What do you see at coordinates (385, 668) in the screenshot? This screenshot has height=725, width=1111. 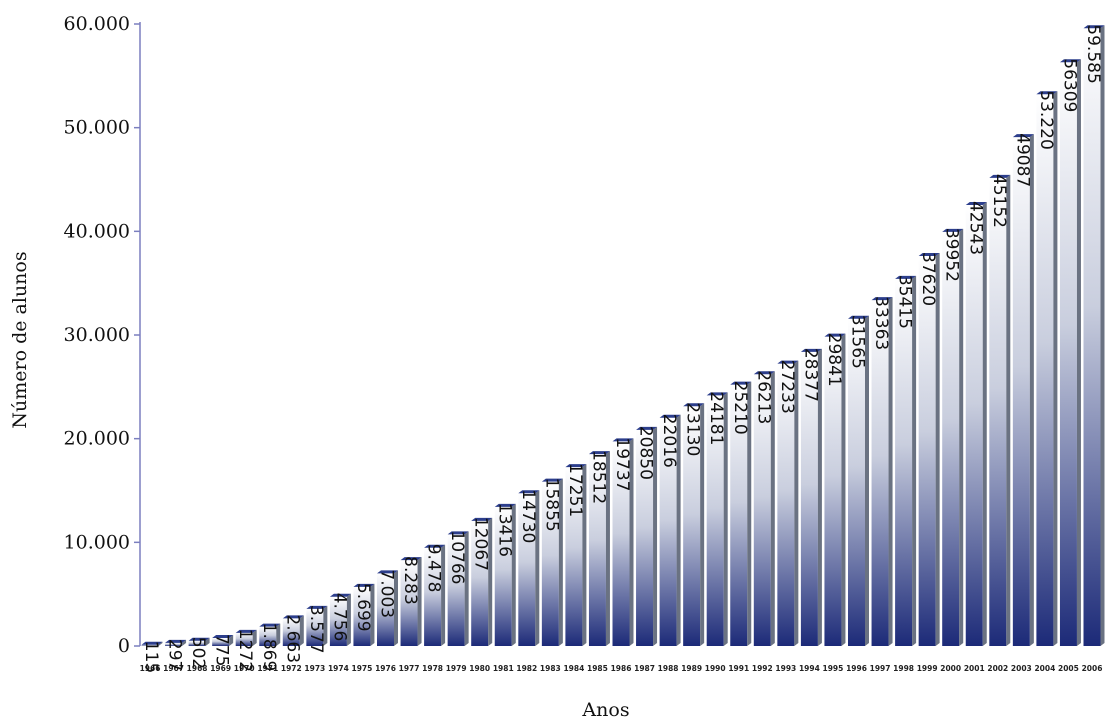 I see `x-tick-label: 1976` at bounding box center [385, 668].